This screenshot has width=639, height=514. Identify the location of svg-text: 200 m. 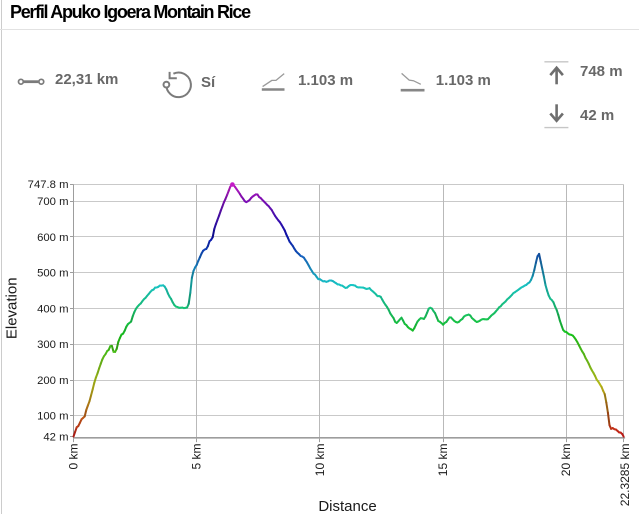
(52, 381).